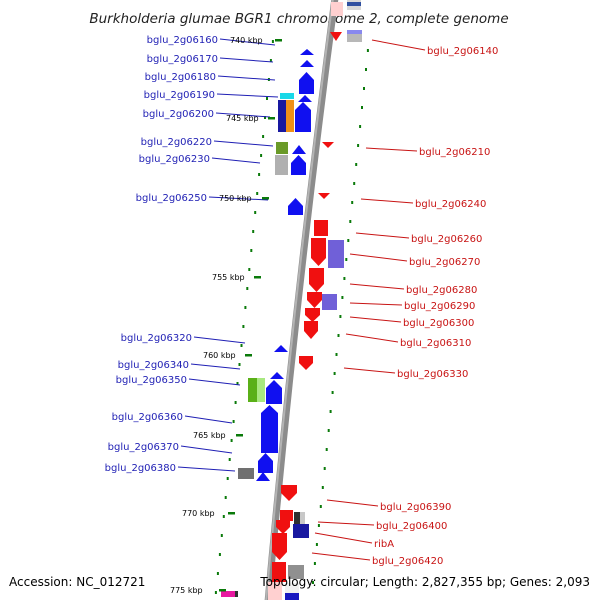 This screenshot has width=600, height=600. What do you see at coordinates (180, 77) in the screenshot?
I see `forward-gene-label: bglu_2g06180` at bounding box center [180, 77].